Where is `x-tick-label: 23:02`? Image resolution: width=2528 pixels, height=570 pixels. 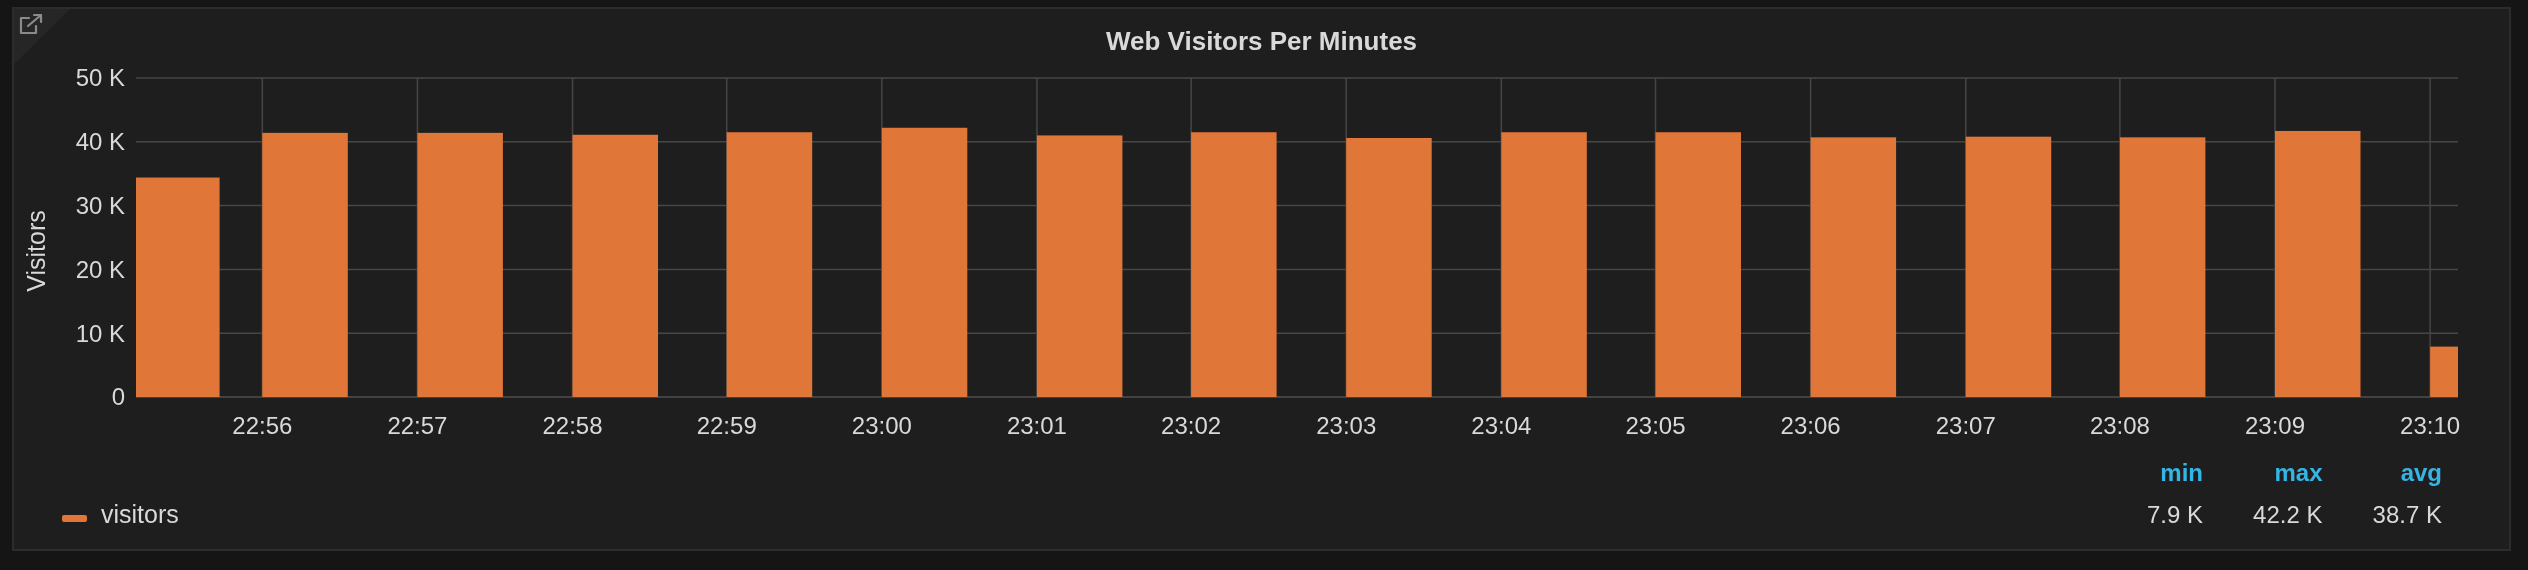 x-tick-label: 23:02 is located at coordinates (1191, 425).